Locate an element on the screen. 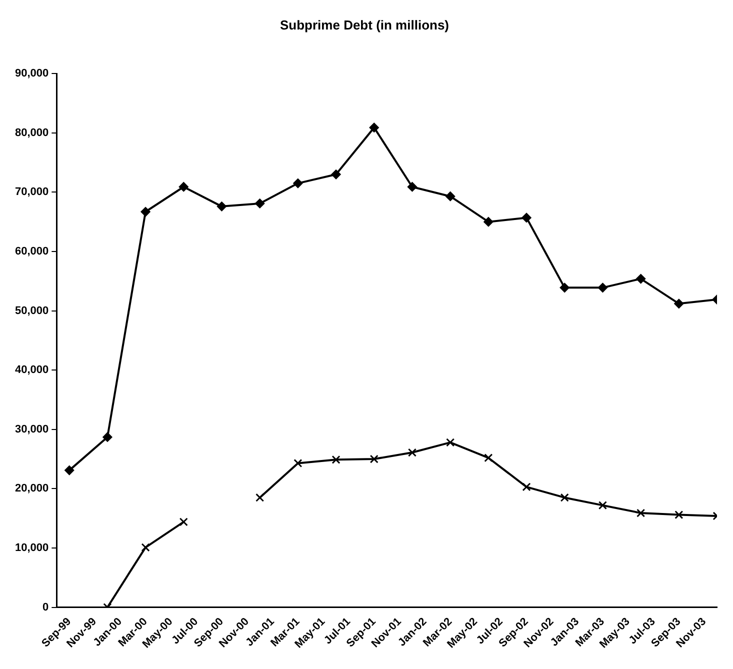  y-tick-label: 50,000 is located at coordinates (31, 310).